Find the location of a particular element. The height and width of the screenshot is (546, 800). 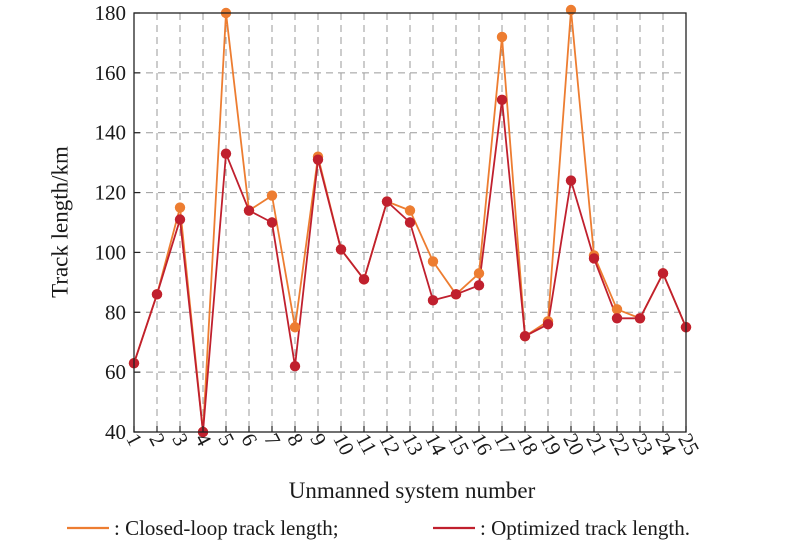

y-tick-label: 100 is located at coordinates (111, 252).